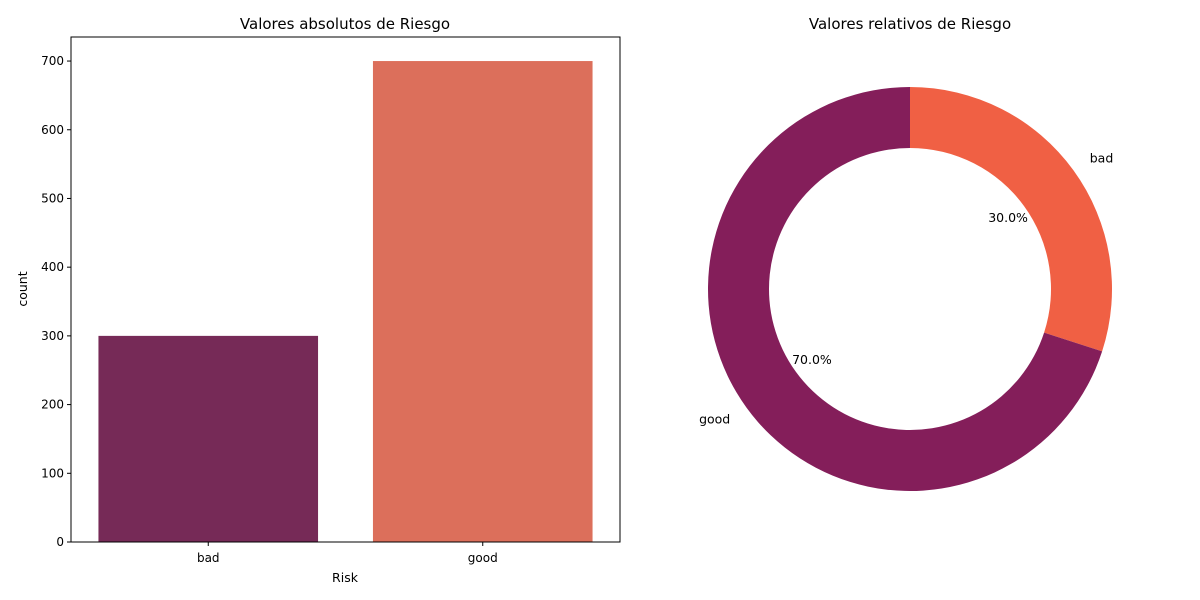  I want to click on donut-chart-title: Valores relativos de Riesgo, so click(910, 24).